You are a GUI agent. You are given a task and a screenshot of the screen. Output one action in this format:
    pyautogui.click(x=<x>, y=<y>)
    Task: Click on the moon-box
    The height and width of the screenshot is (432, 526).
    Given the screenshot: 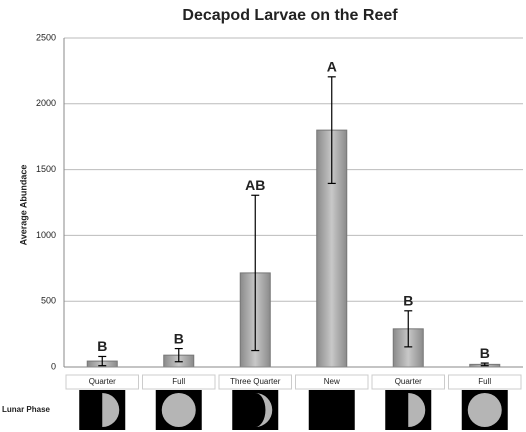 What is the action you would take?
    pyautogui.click(x=331, y=410)
    